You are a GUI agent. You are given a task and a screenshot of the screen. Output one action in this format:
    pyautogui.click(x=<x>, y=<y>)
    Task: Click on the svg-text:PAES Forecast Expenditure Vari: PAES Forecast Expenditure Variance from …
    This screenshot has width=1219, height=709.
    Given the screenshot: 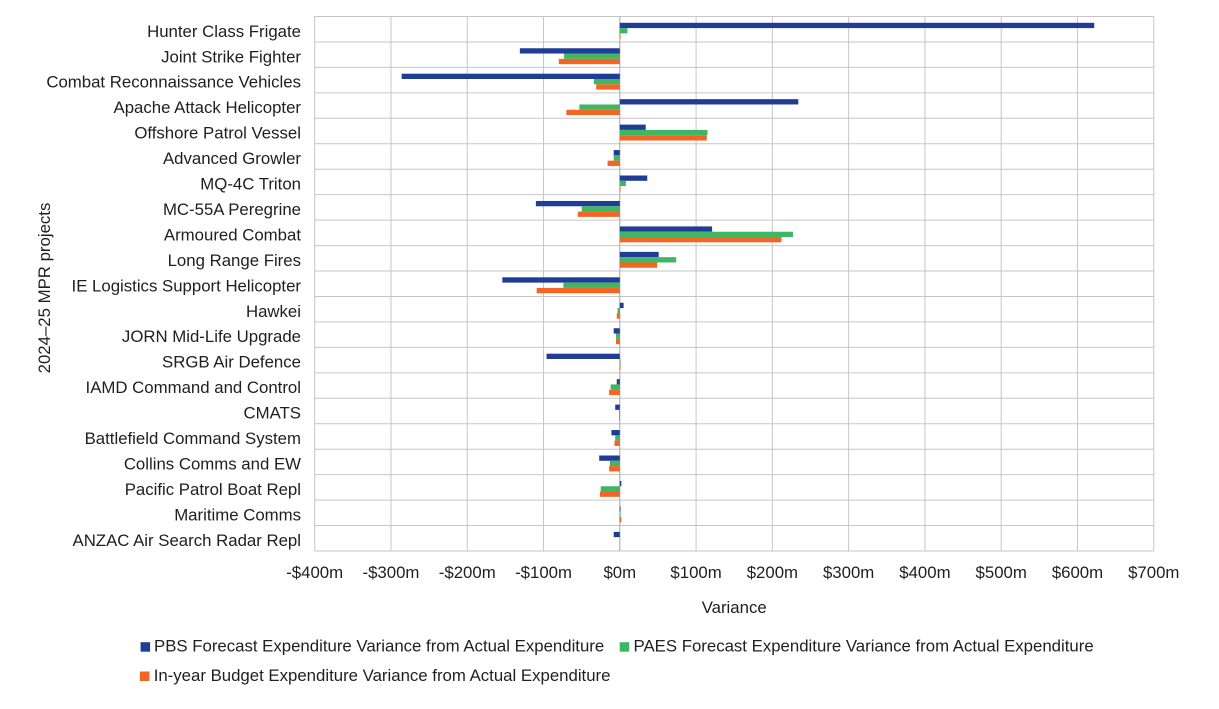 What is the action you would take?
    pyautogui.click(x=864, y=646)
    